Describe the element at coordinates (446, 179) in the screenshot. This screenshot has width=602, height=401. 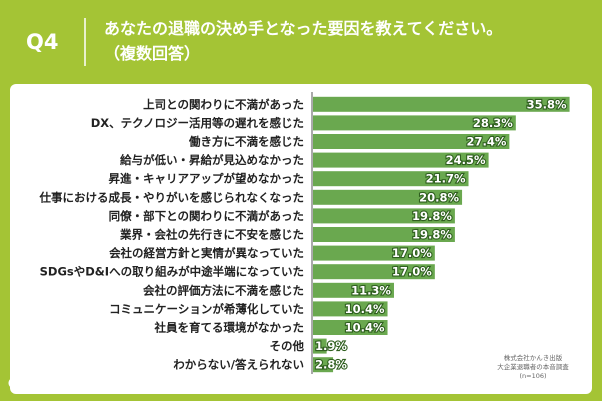
I see `value-label: 21.7%` at that location.